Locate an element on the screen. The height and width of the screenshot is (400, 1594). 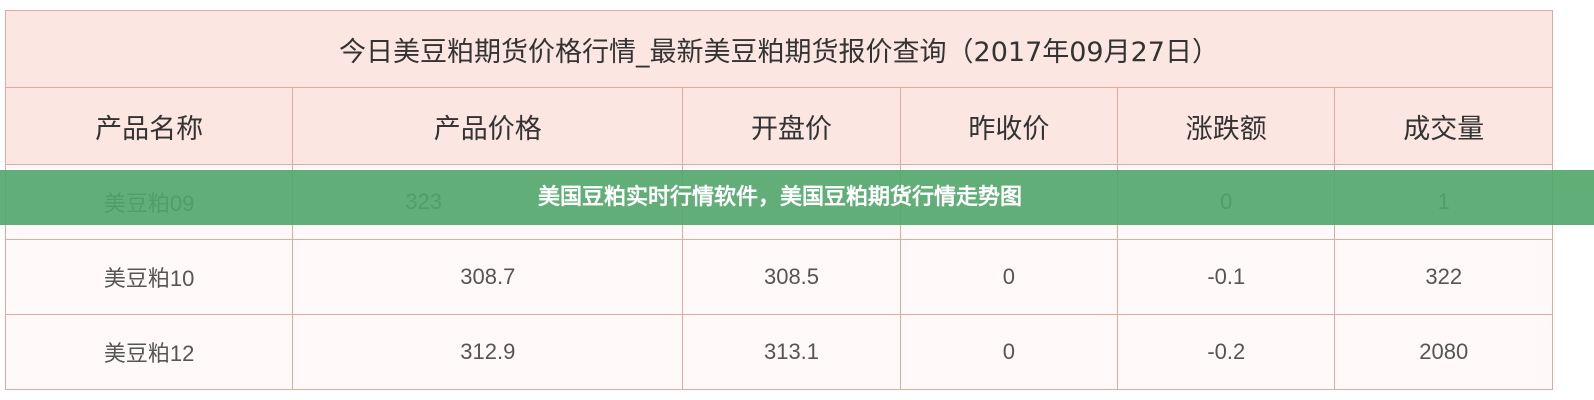
cell: 308.5 is located at coordinates (791, 277).